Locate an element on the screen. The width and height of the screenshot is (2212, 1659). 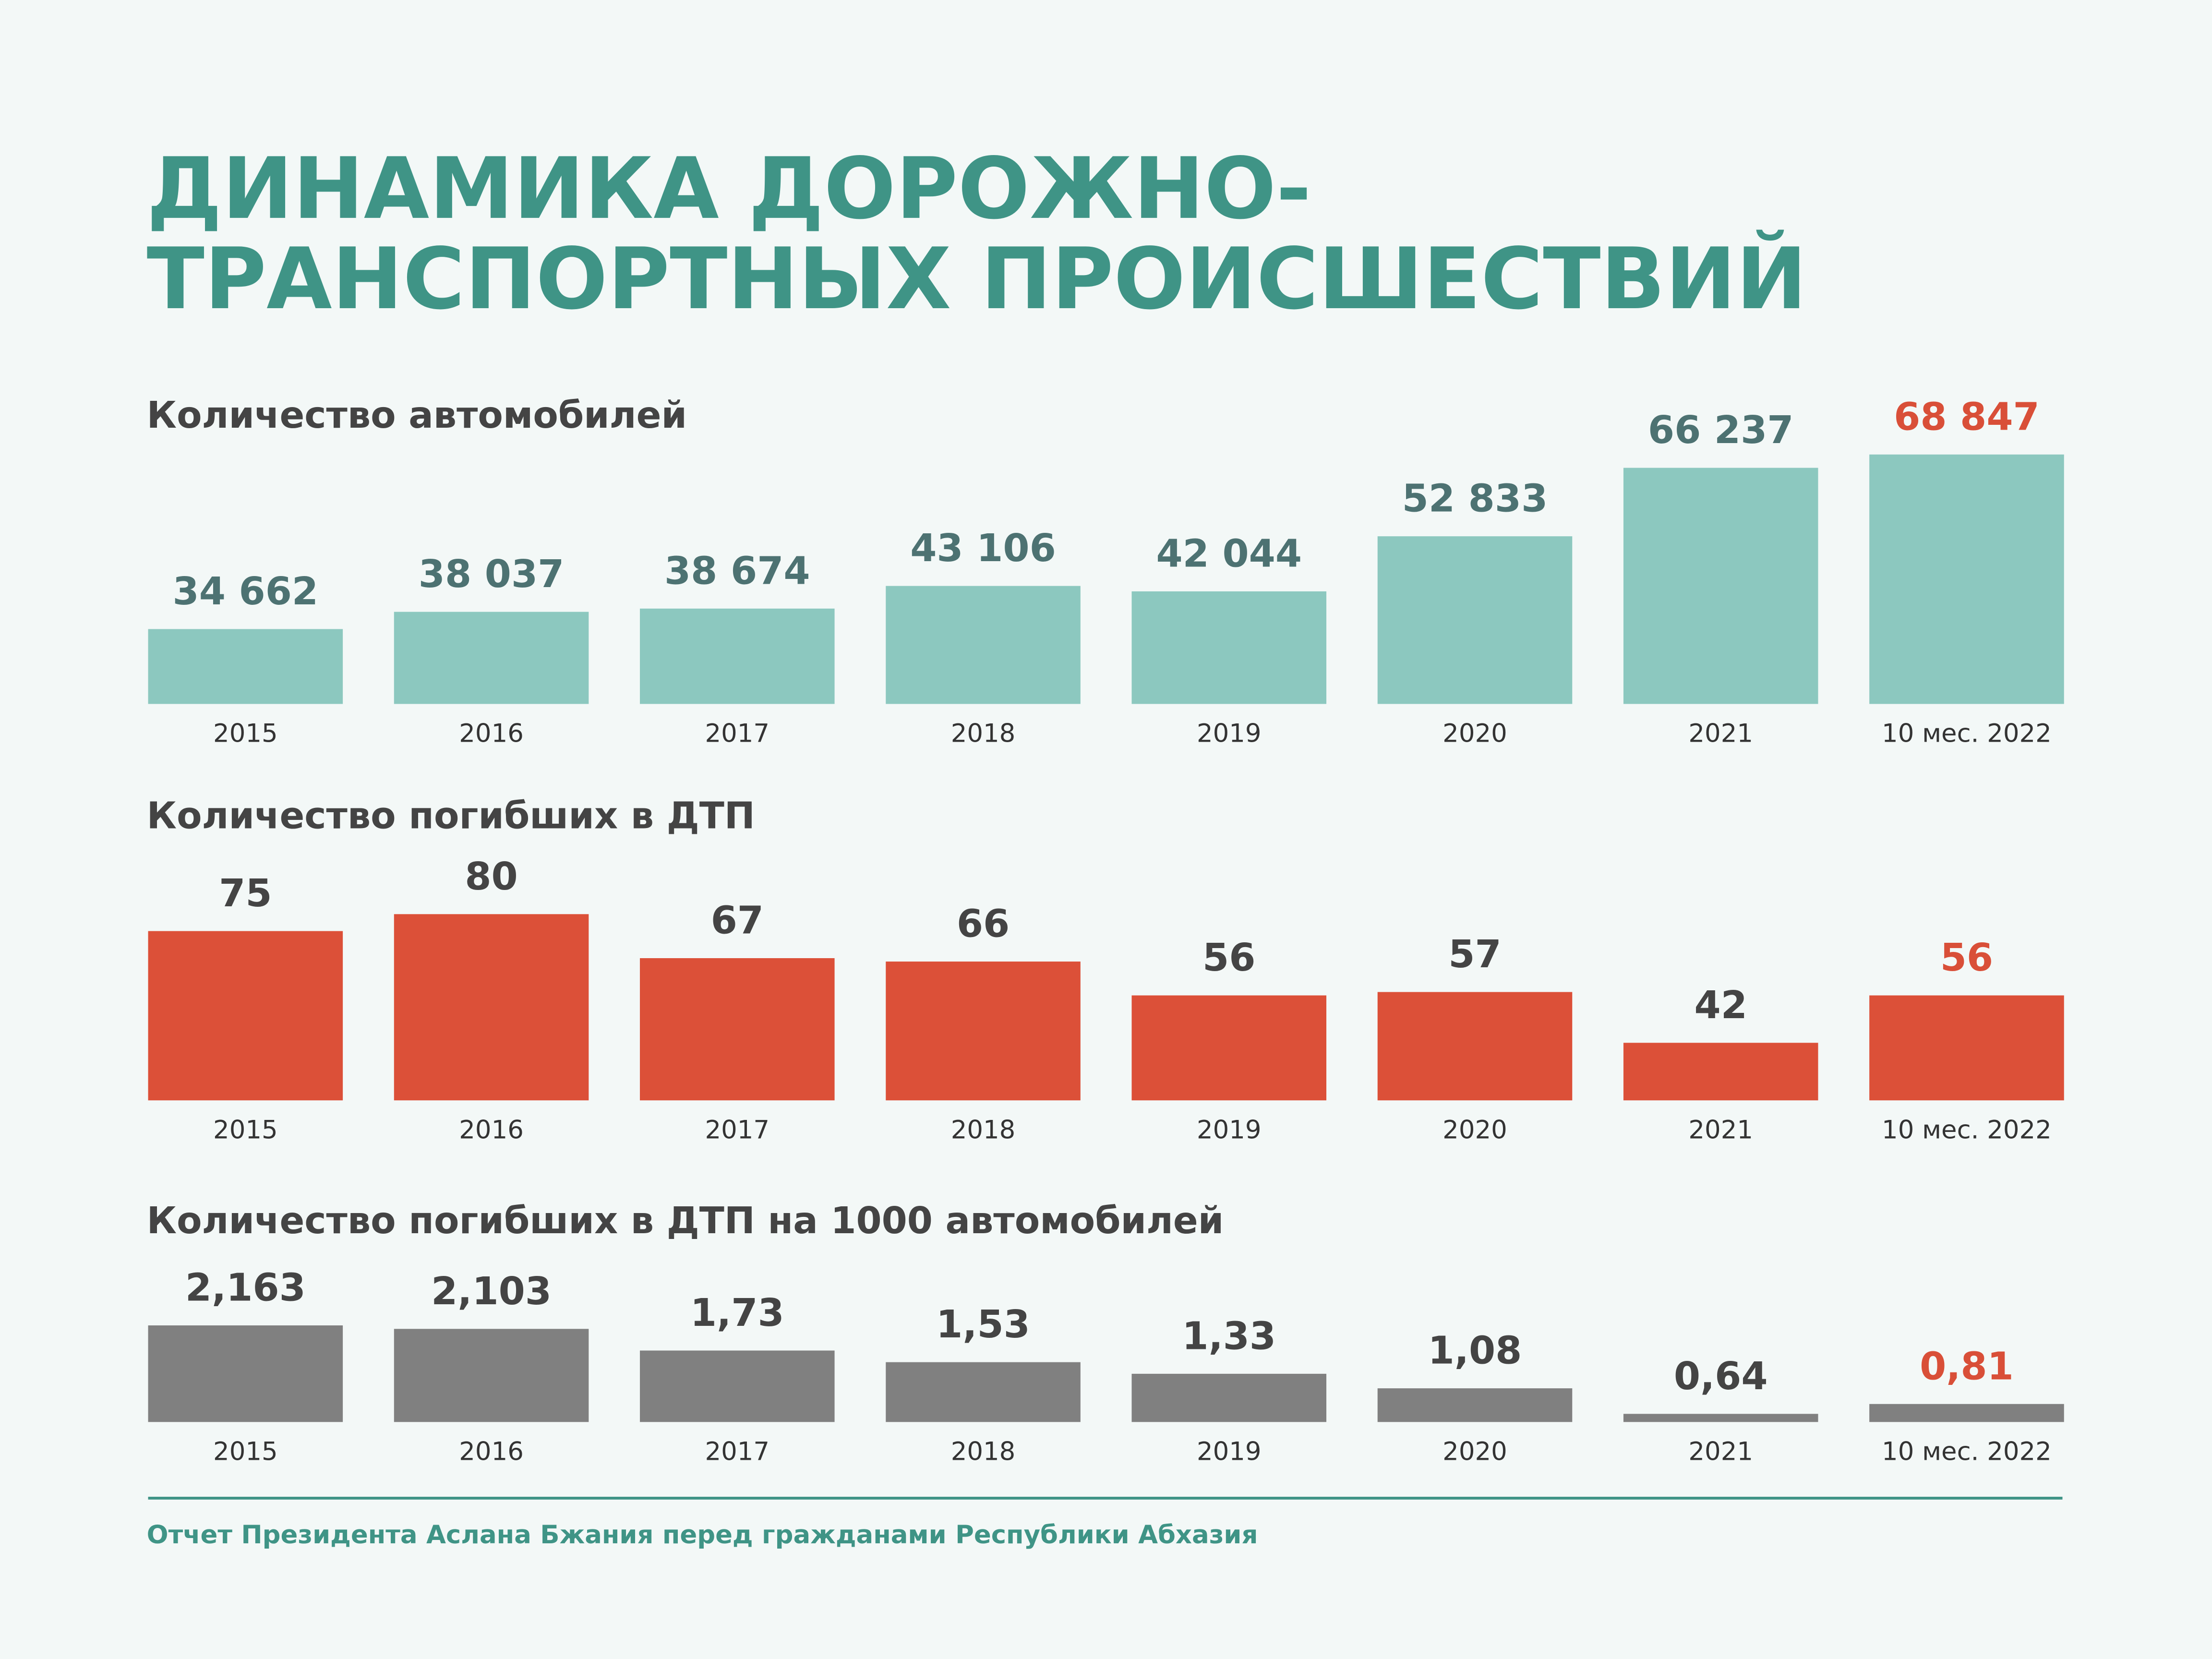
value-label: 75 is located at coordinates (245, 893).